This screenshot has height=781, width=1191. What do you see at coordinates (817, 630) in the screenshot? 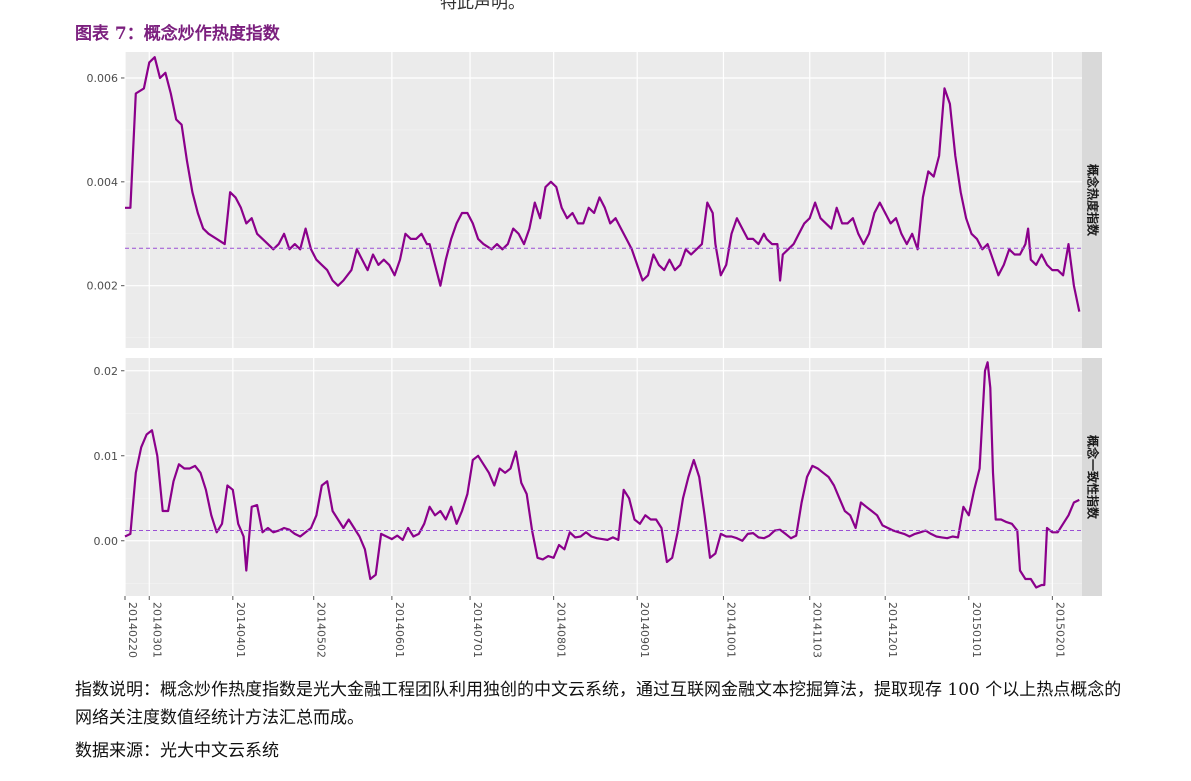
I see `x-tick-label: 20141103` at bounding box center [817, 630].